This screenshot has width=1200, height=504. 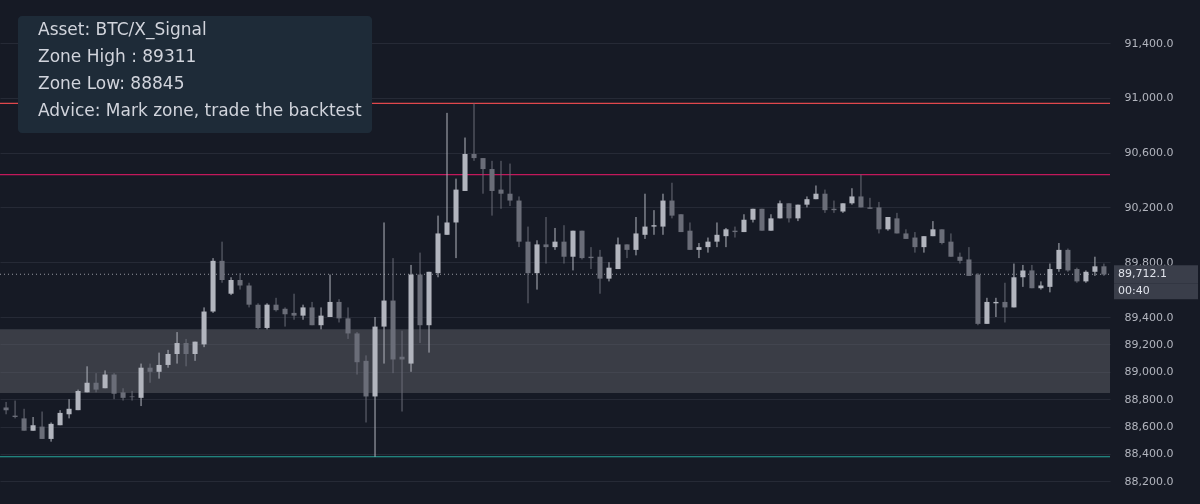 I want to click on ref-line-label: 89,712.1, so click(x=1142, y=274).